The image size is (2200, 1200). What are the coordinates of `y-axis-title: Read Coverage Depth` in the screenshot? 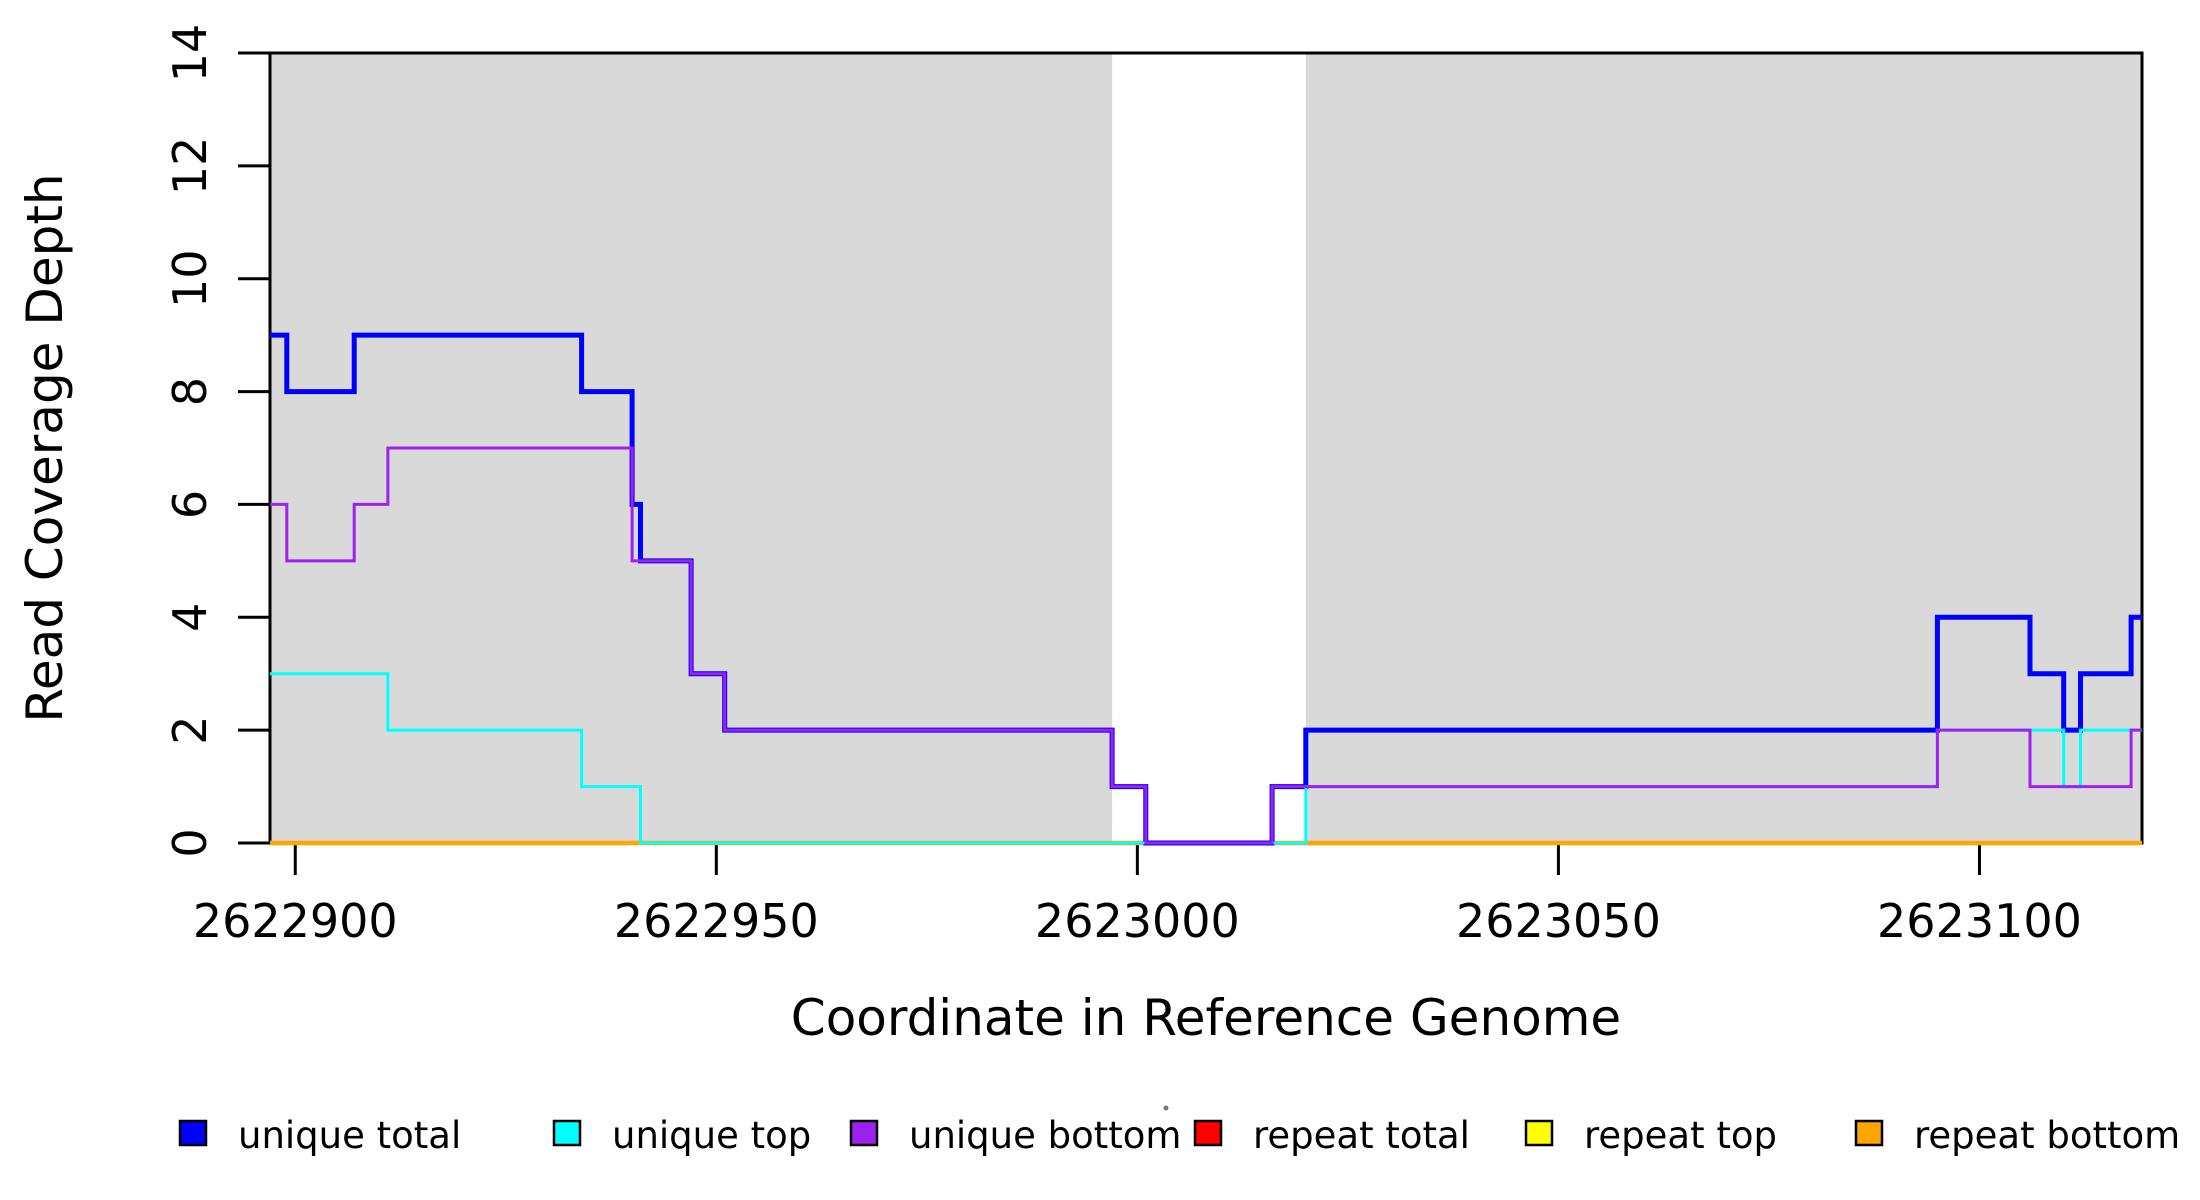 It's located at (45, 447).